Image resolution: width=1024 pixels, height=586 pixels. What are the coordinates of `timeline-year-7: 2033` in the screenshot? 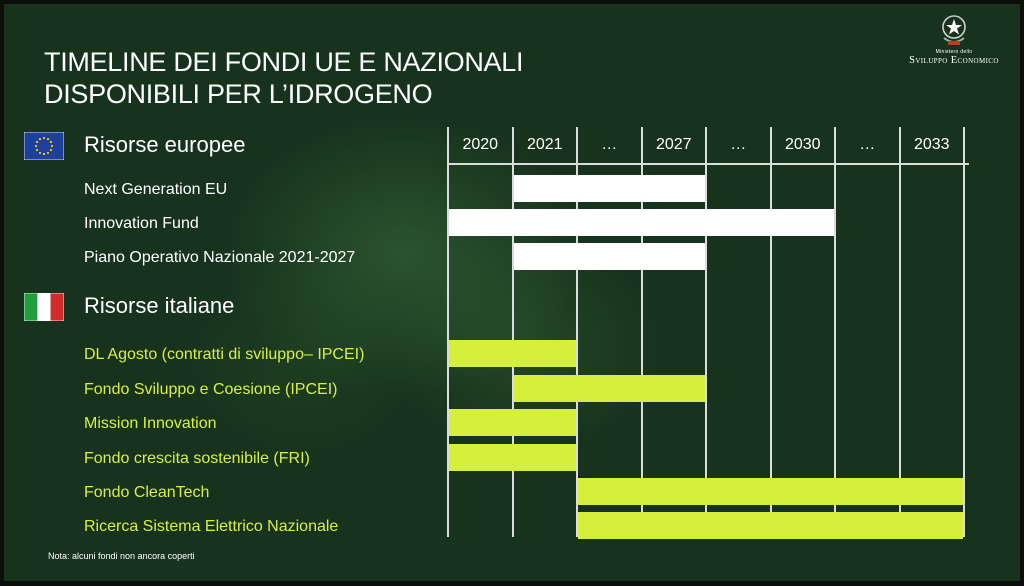 It's located at (931, 144).